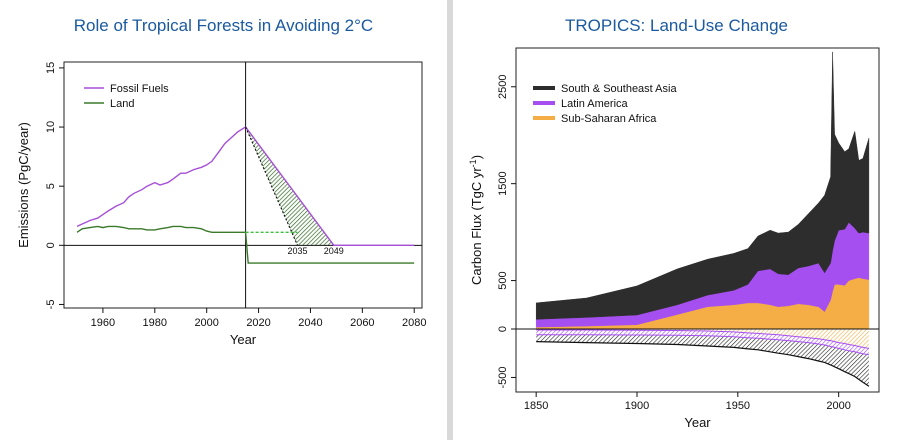  I want to click on annotation-2049: 2049, so click(334, 251).